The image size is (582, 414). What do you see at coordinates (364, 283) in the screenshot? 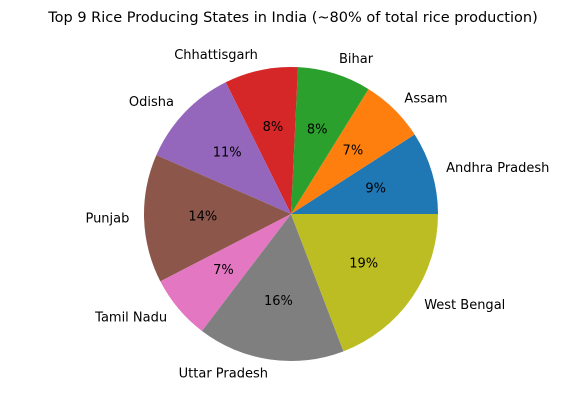
I see `pie-slice-west-bengal` at bounding box center [364, 283].